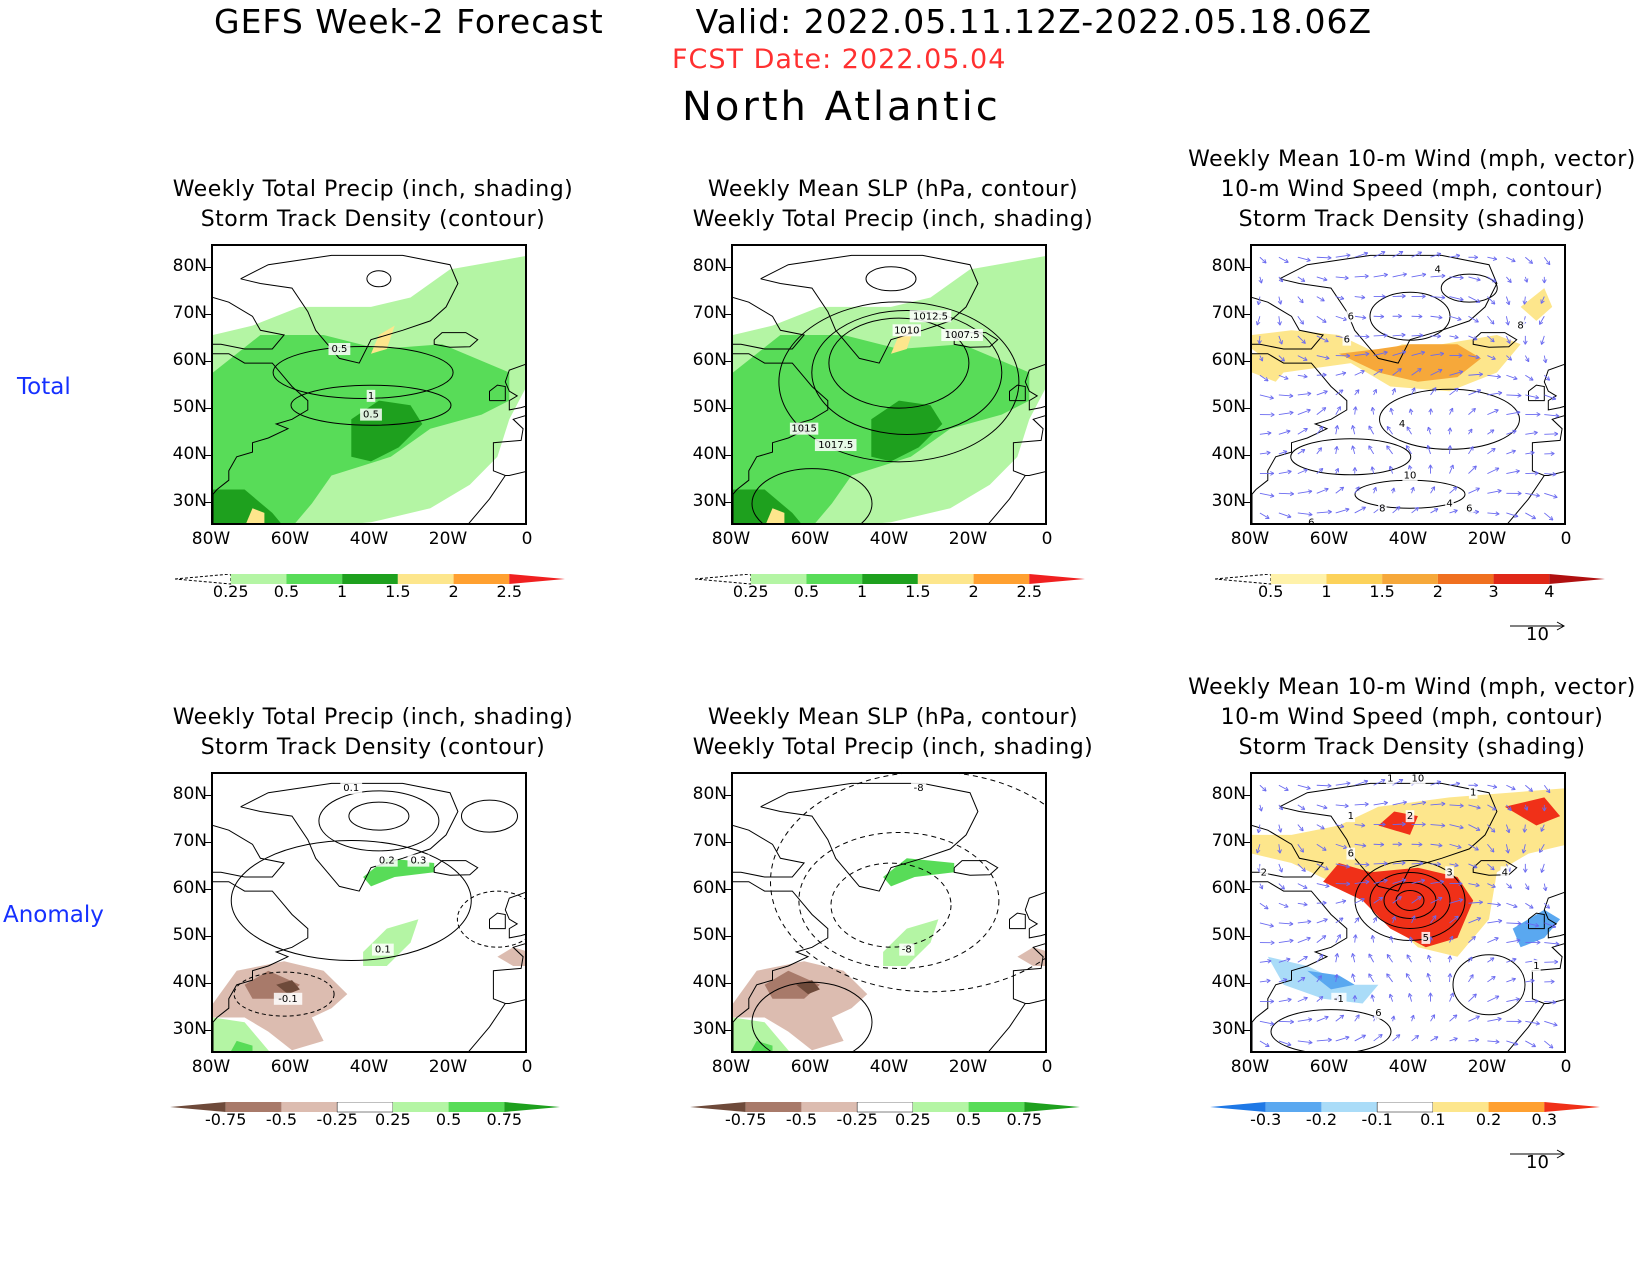  What do you see at coordinates (1412, 189) in the screenshot?
I see `panel-title-line: 10-m Wind Speed (mph, contour)` at bounding box center [1412, 189].